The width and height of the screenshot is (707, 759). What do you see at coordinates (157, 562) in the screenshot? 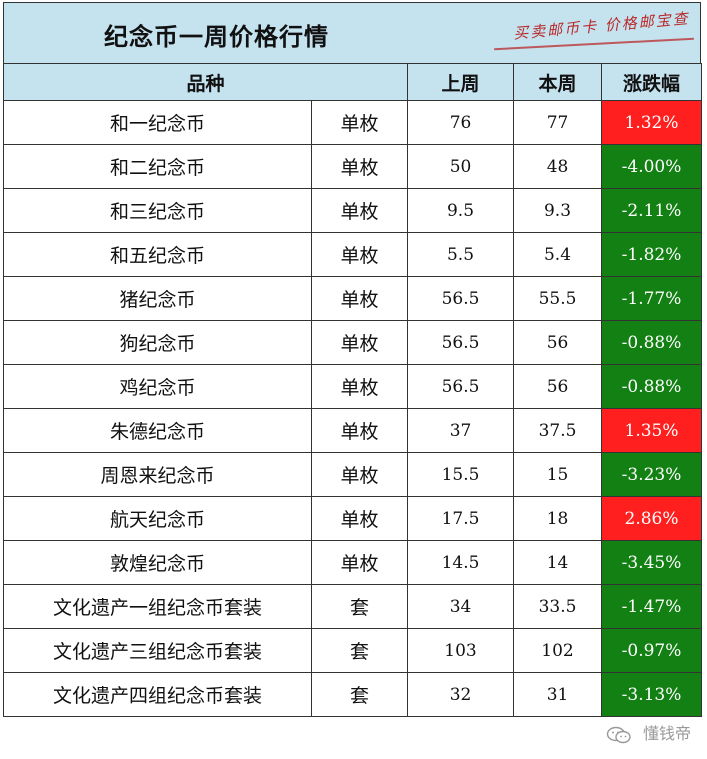
I see `coin-name-cell: 敦煌纪念币` at bounding box center [157, 562].